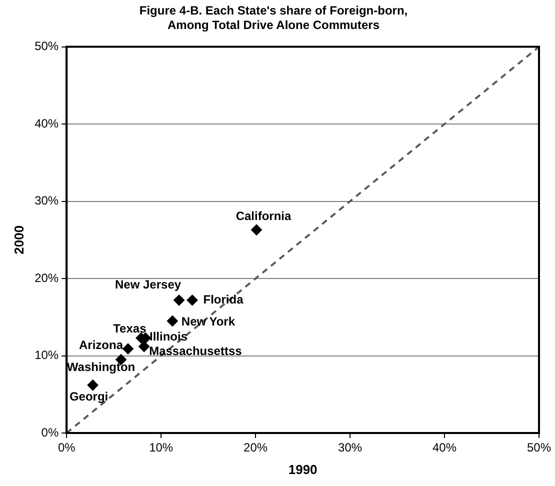 This screenshot has height=486, width=555. What do you see at coordinates (130, 328) in the screenshot?
I see `annotation: Texas` at bounding box center [130, 328].